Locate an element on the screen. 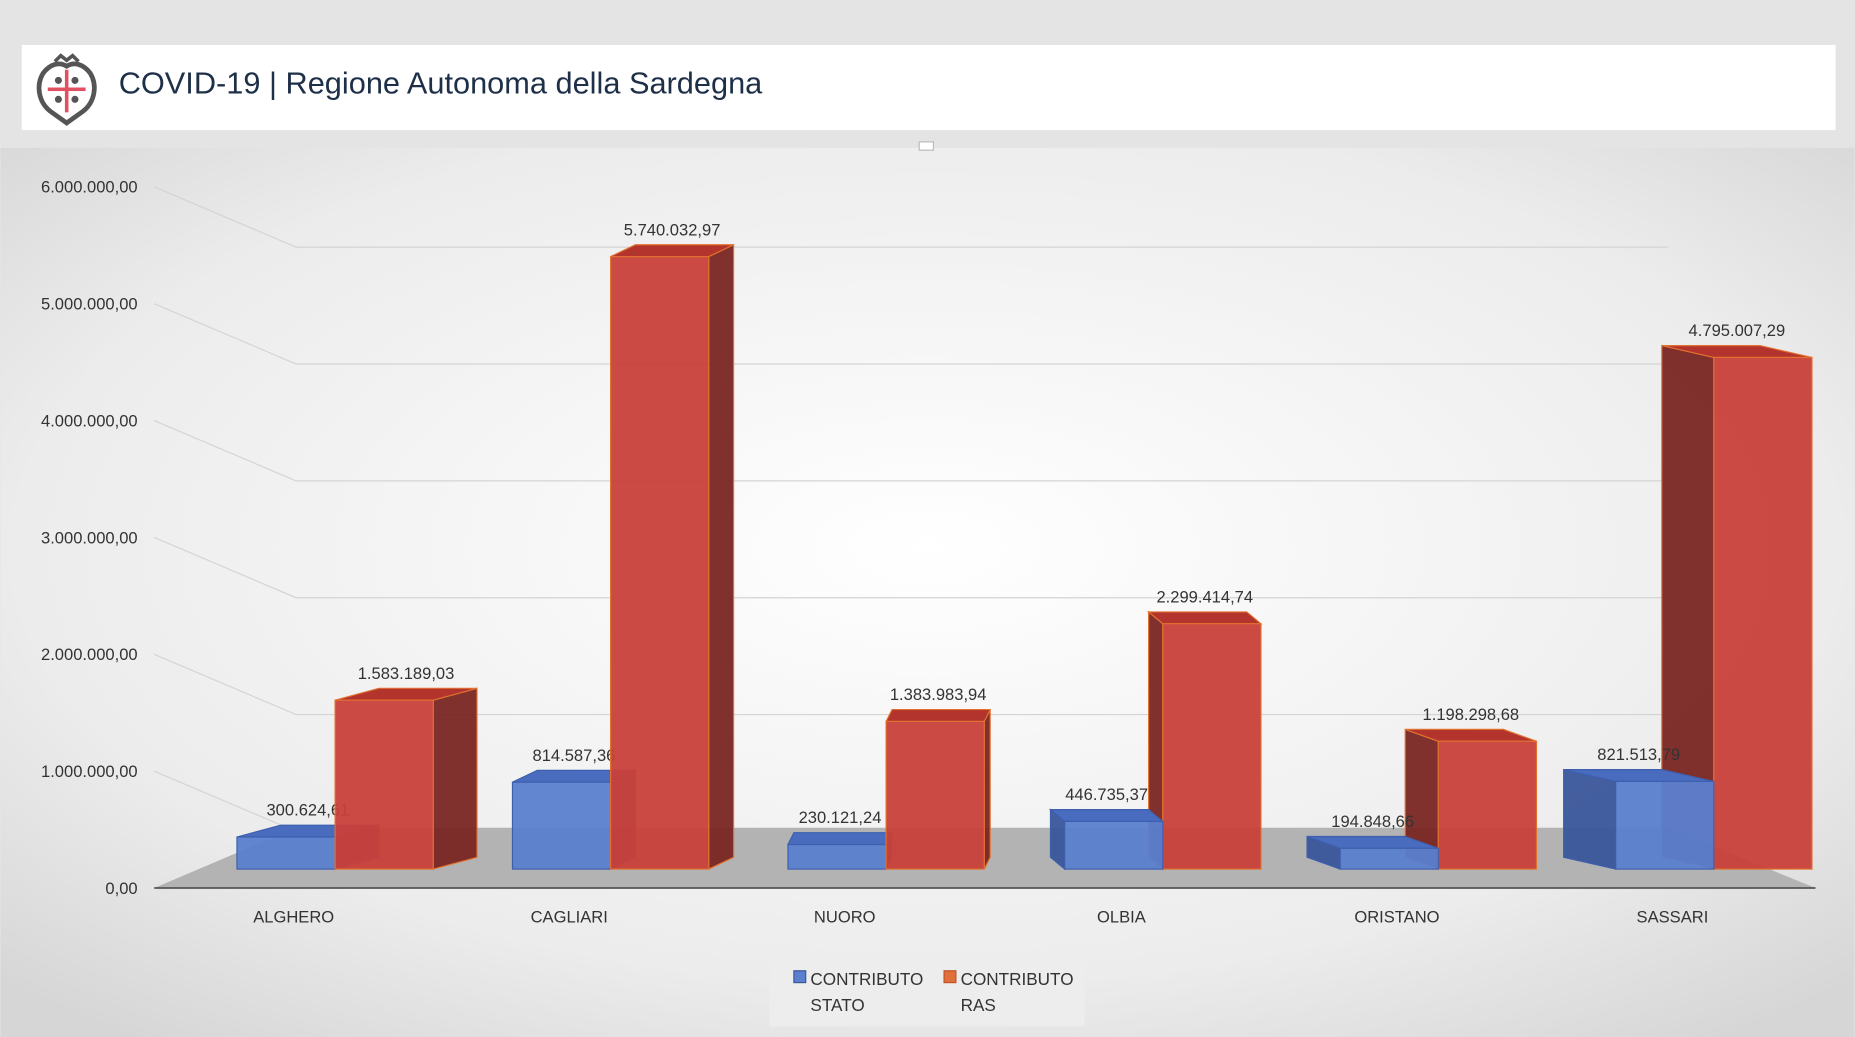 This screenshot has width=1855, height=1037. data-label: 1.198.298,68 is located at coordinates (1471, 714).